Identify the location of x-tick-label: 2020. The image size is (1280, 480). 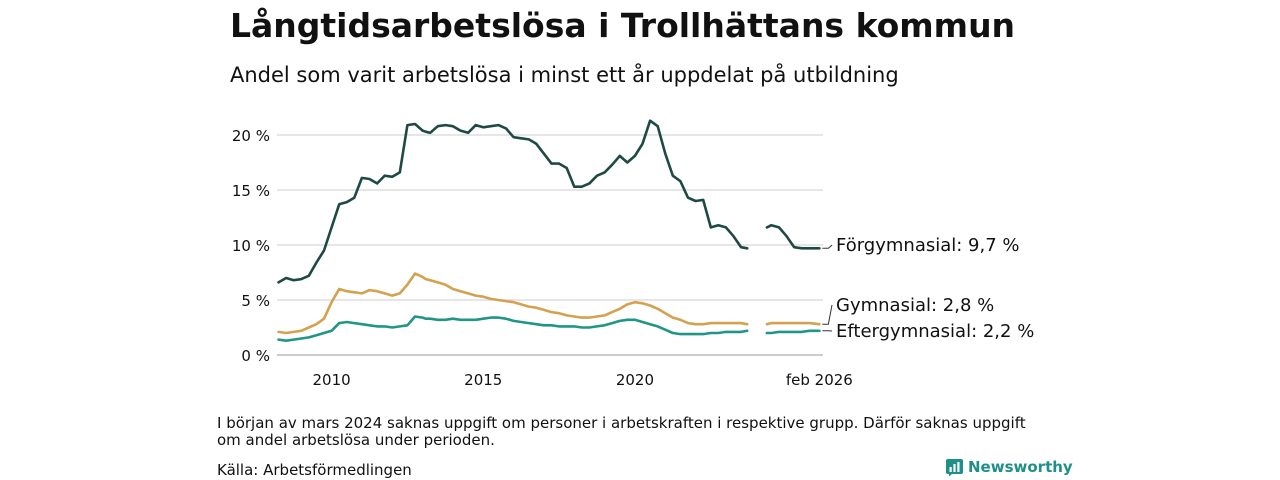
(635, 380).